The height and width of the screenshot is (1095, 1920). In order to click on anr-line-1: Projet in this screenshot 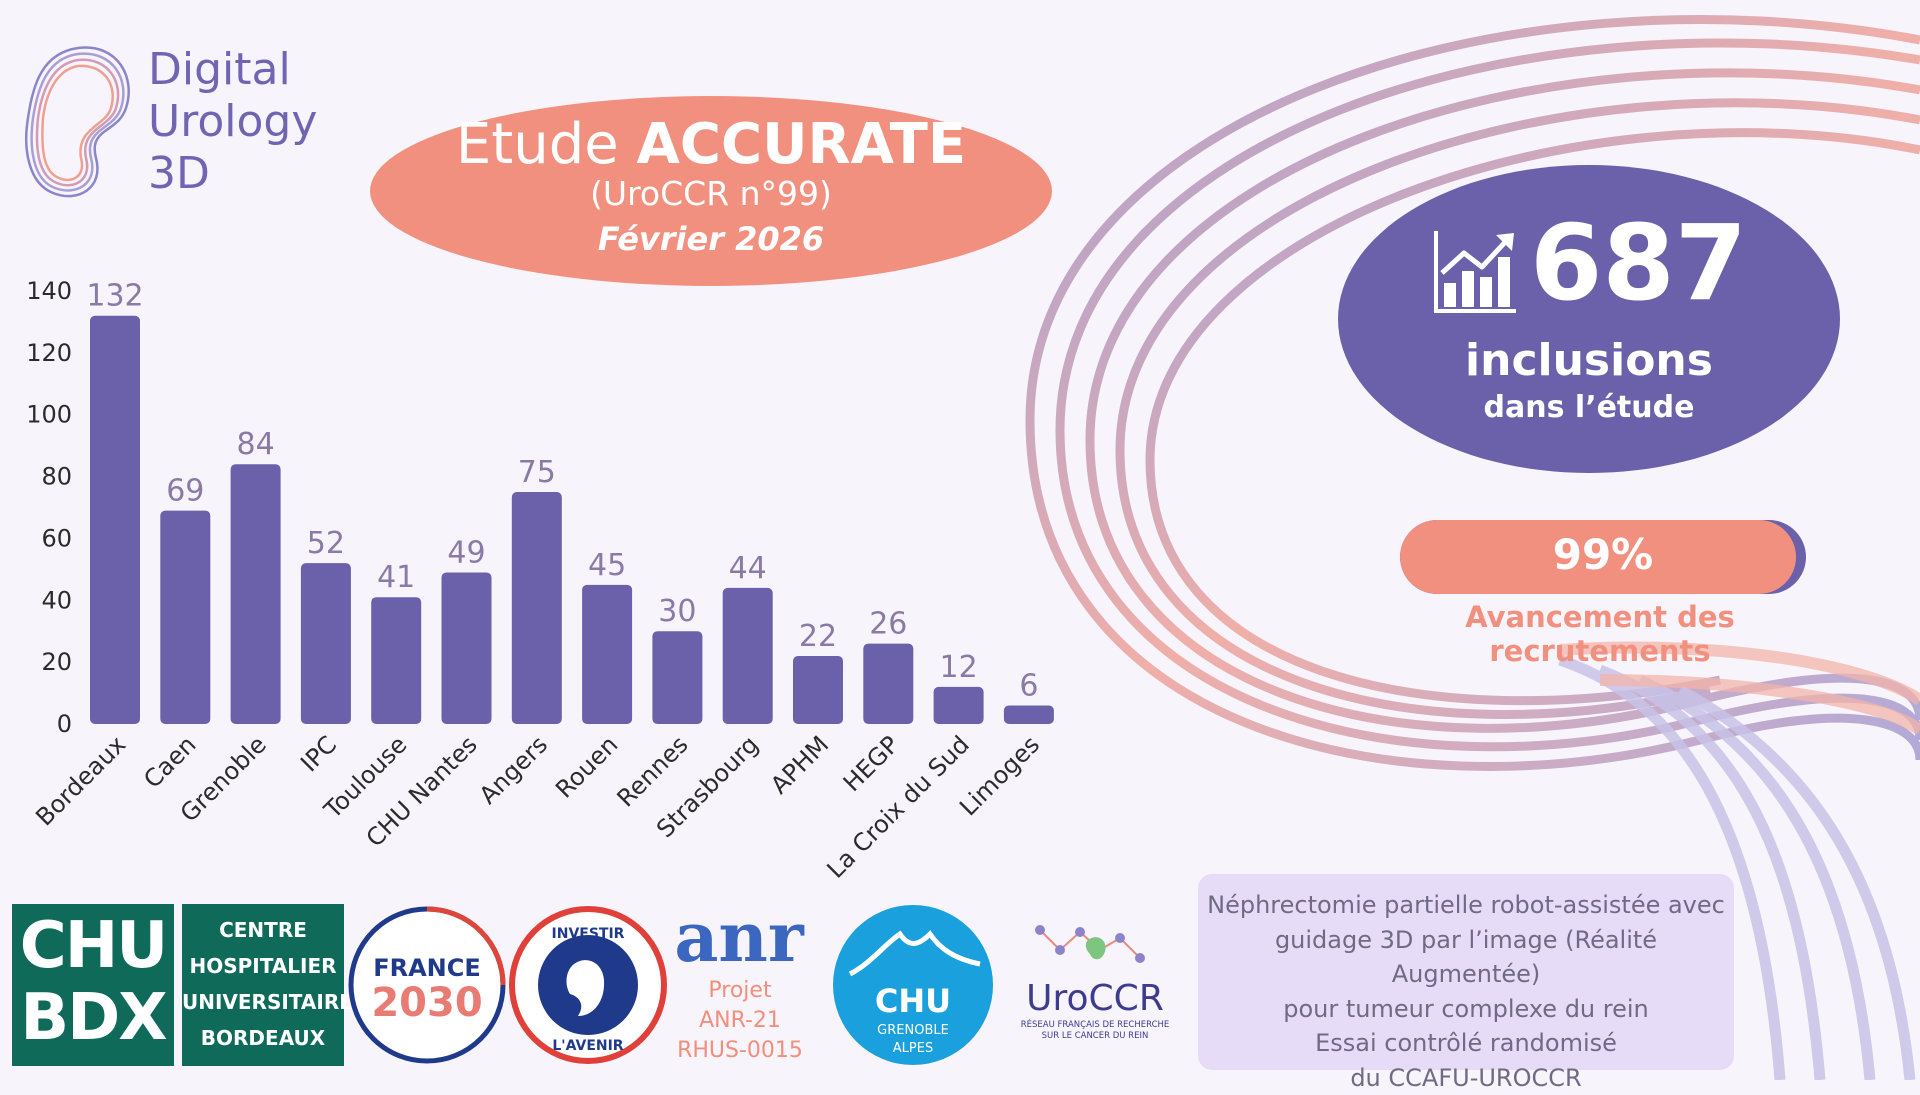, I will do `click(740, 991)`.